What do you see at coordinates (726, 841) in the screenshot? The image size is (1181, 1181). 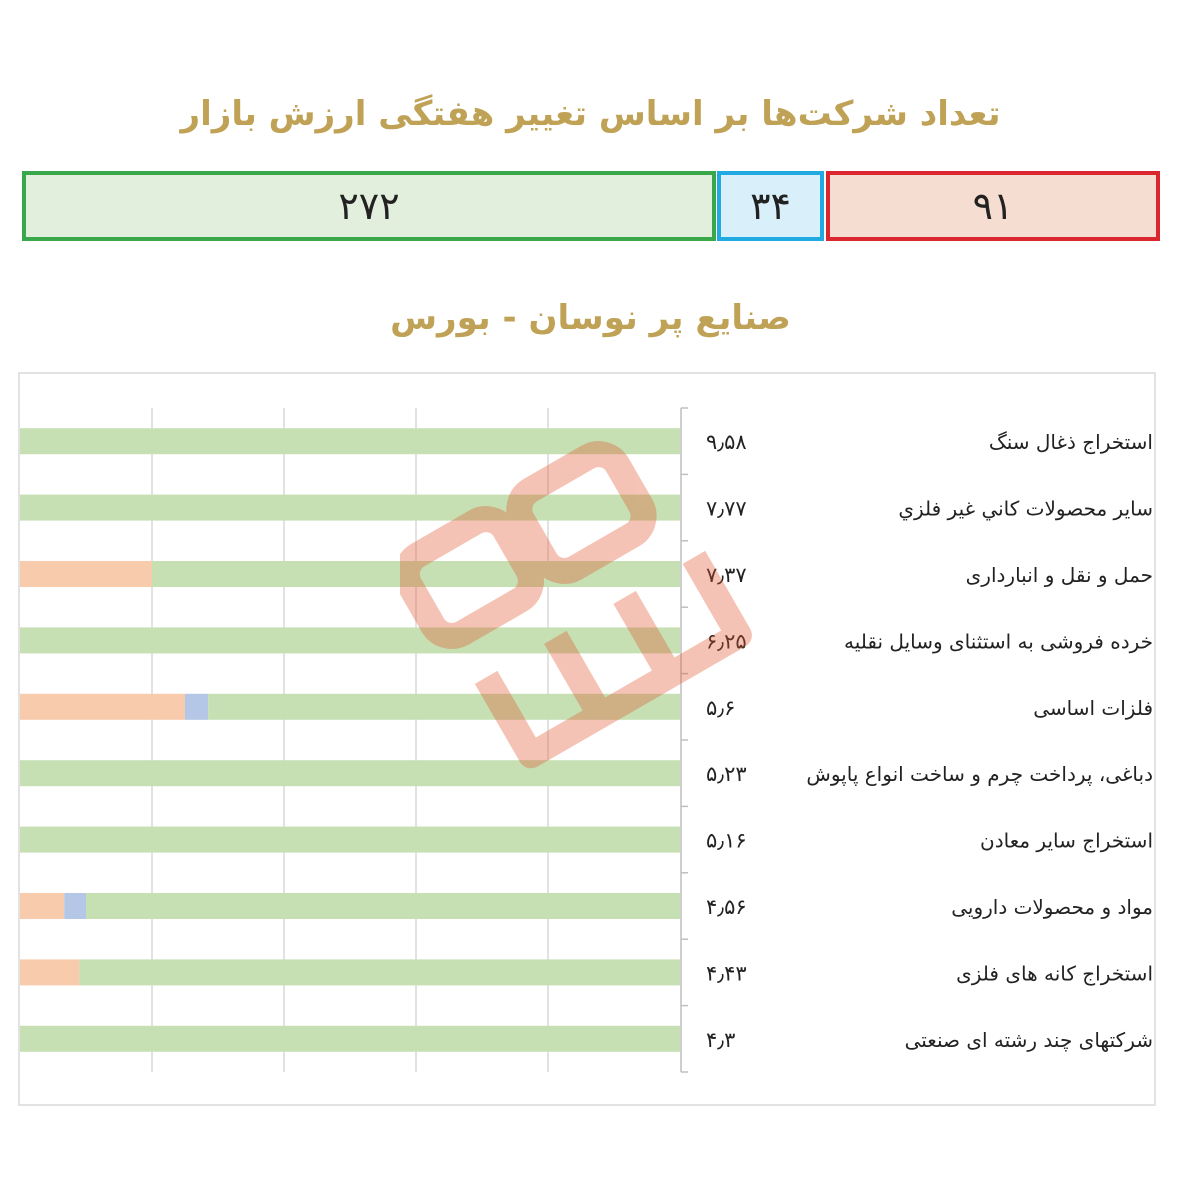 I see `volatility-label: ۵٫۱۶` at bounding box center [726, 841].